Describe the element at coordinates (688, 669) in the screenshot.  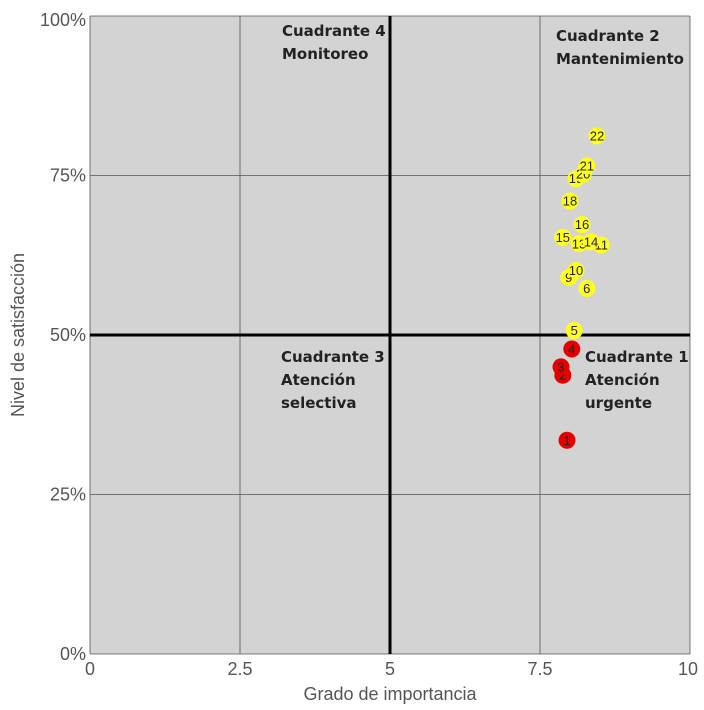
I see `x-tick-label: 10` at that location.